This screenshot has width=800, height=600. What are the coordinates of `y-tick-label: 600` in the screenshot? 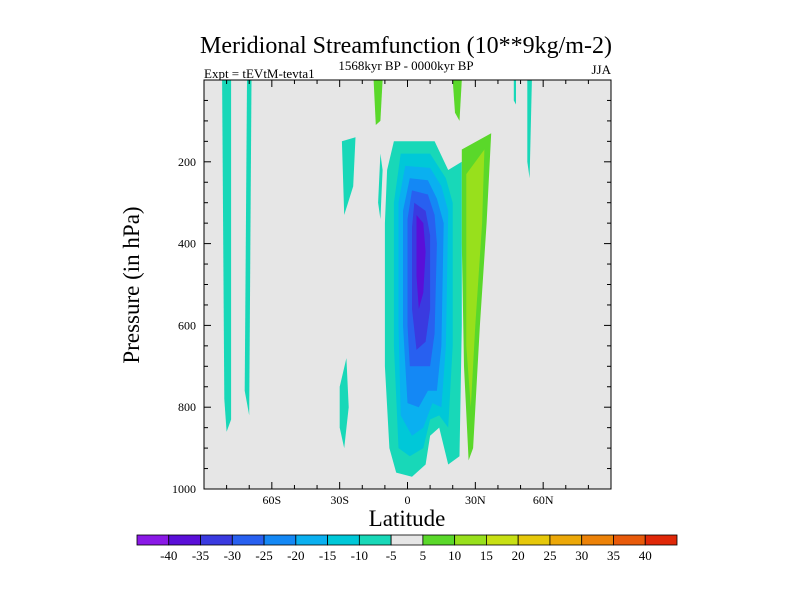 It's located at (187, 325).